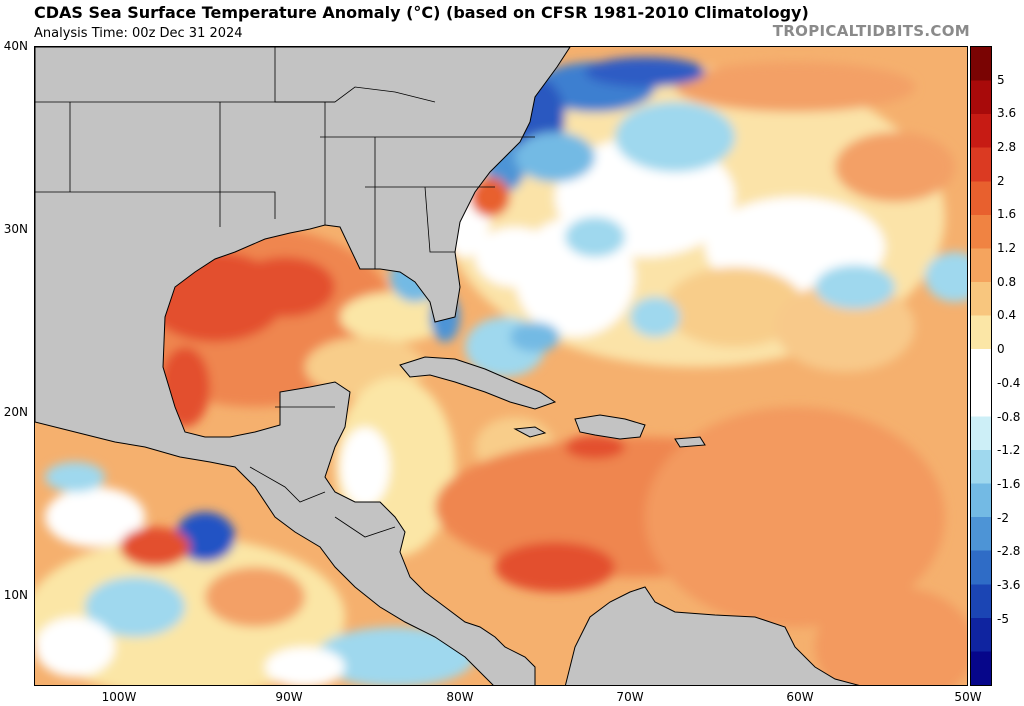 The image size is (1024, 706). I want to click on colorbar-label: 2, so click(1001, 180).